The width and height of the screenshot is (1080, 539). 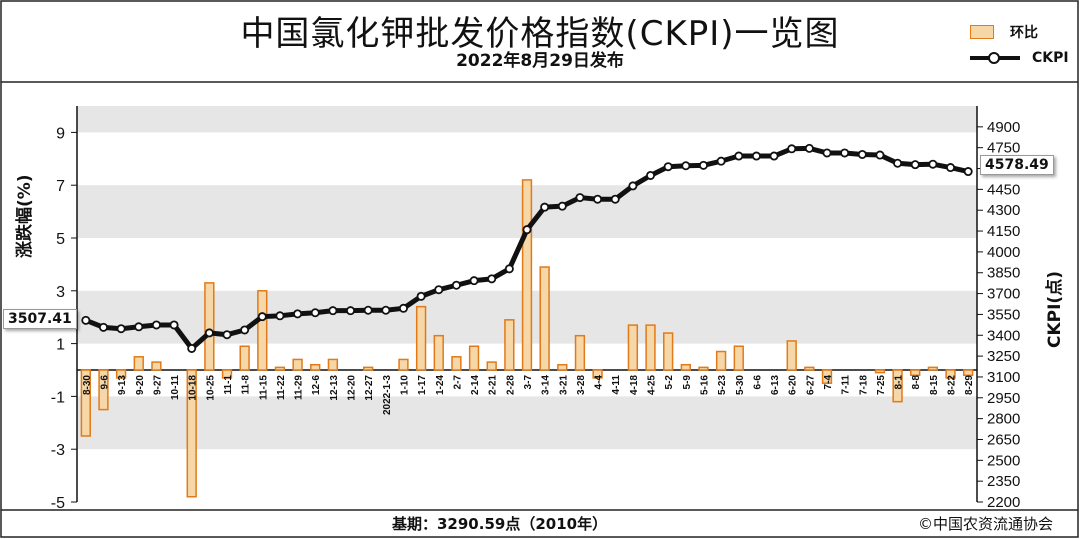 What do you see at coordinates (1003, 356) in the screenshot?
I see `right-tick-label: 3250` at bounding box center [1003, 356].